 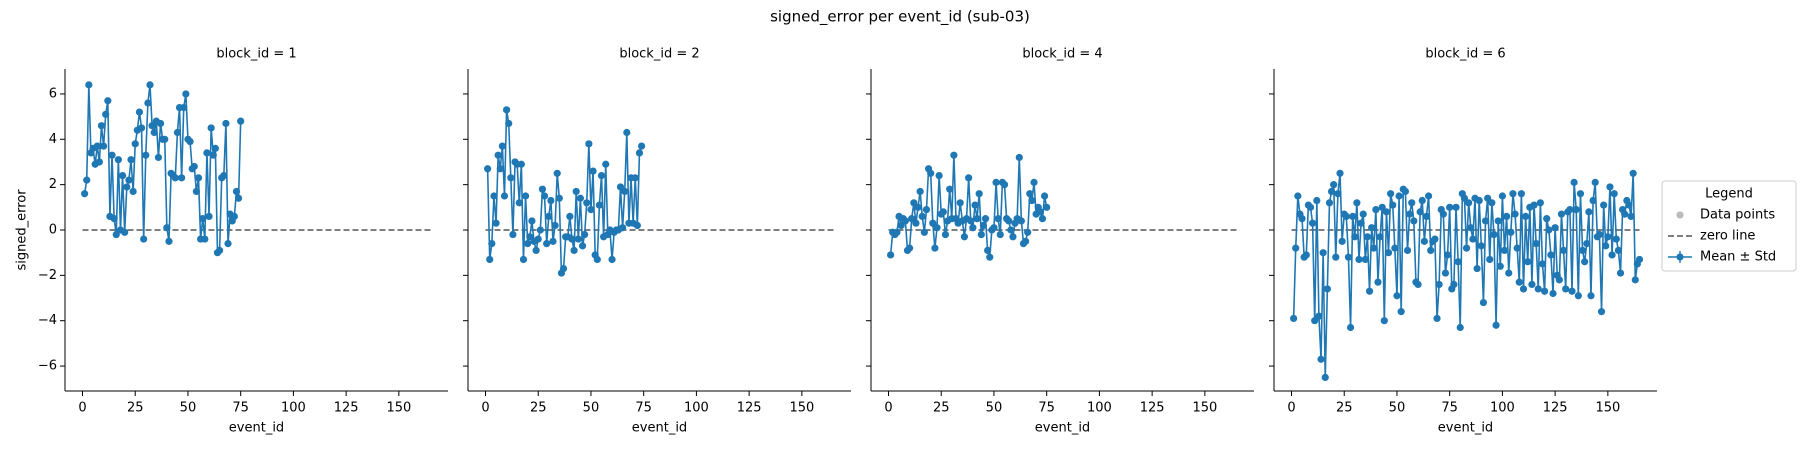 I want to click on panel-title: block_id = 4, so click(x=1062, y=54).